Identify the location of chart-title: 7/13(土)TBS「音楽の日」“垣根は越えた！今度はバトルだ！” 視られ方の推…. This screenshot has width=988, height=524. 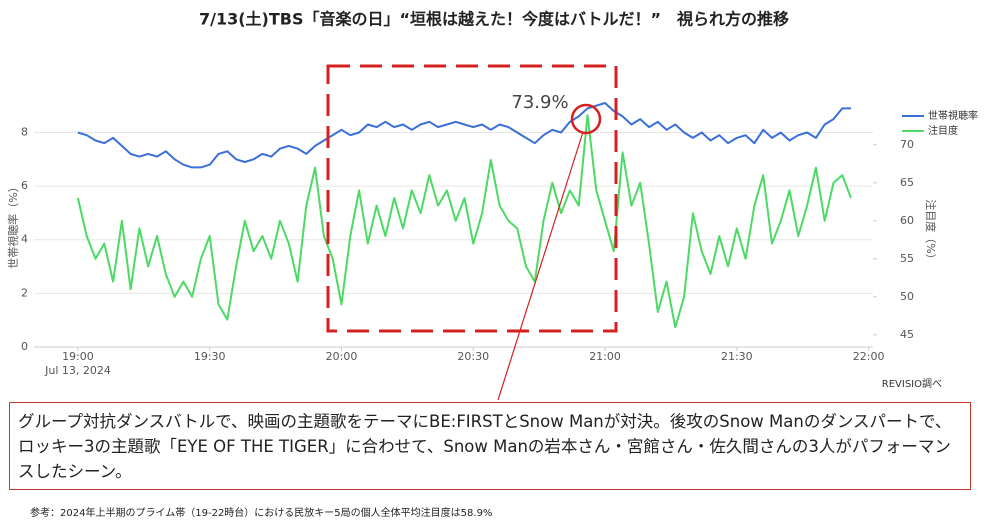
(494, 19).